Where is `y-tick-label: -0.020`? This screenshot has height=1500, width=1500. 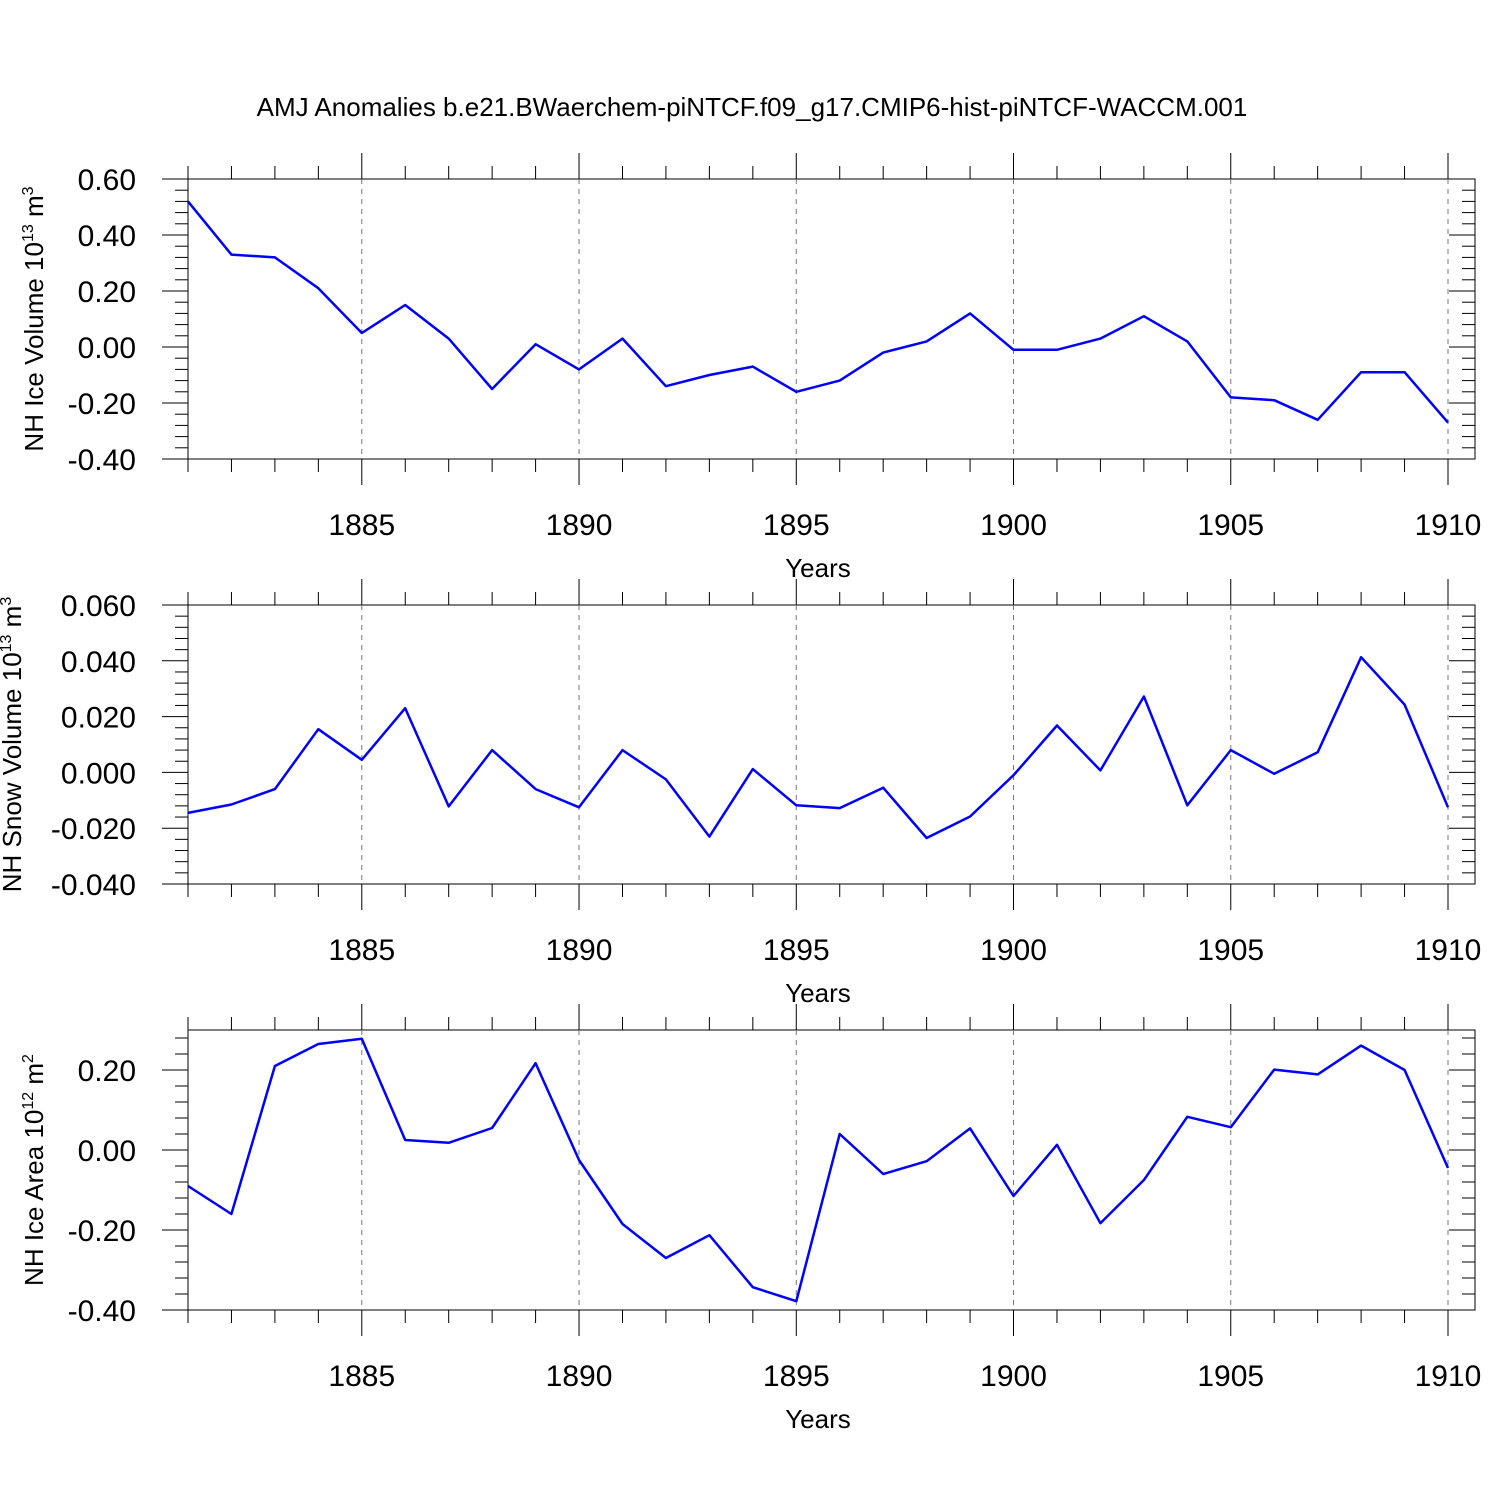 y-tick-label: -0.020 is located at coordinates (93, 829).